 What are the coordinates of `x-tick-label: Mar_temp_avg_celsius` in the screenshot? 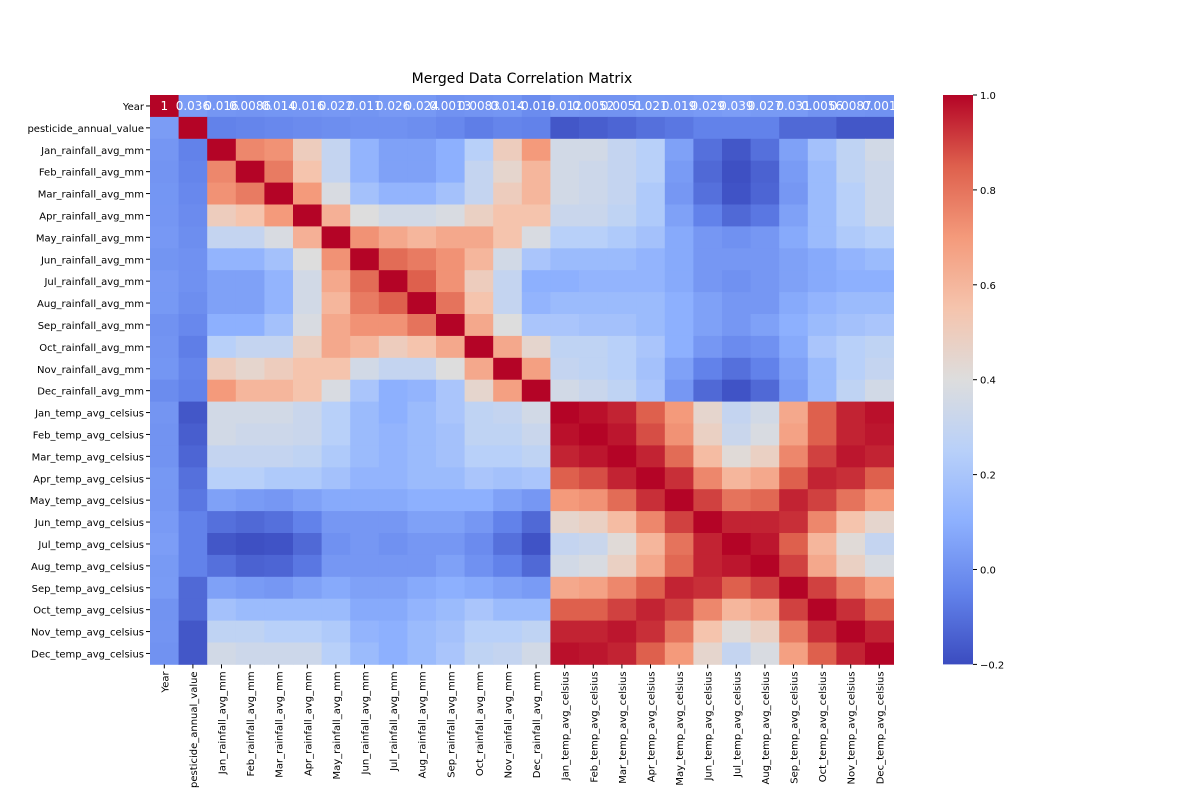 It's located at (623, 727).